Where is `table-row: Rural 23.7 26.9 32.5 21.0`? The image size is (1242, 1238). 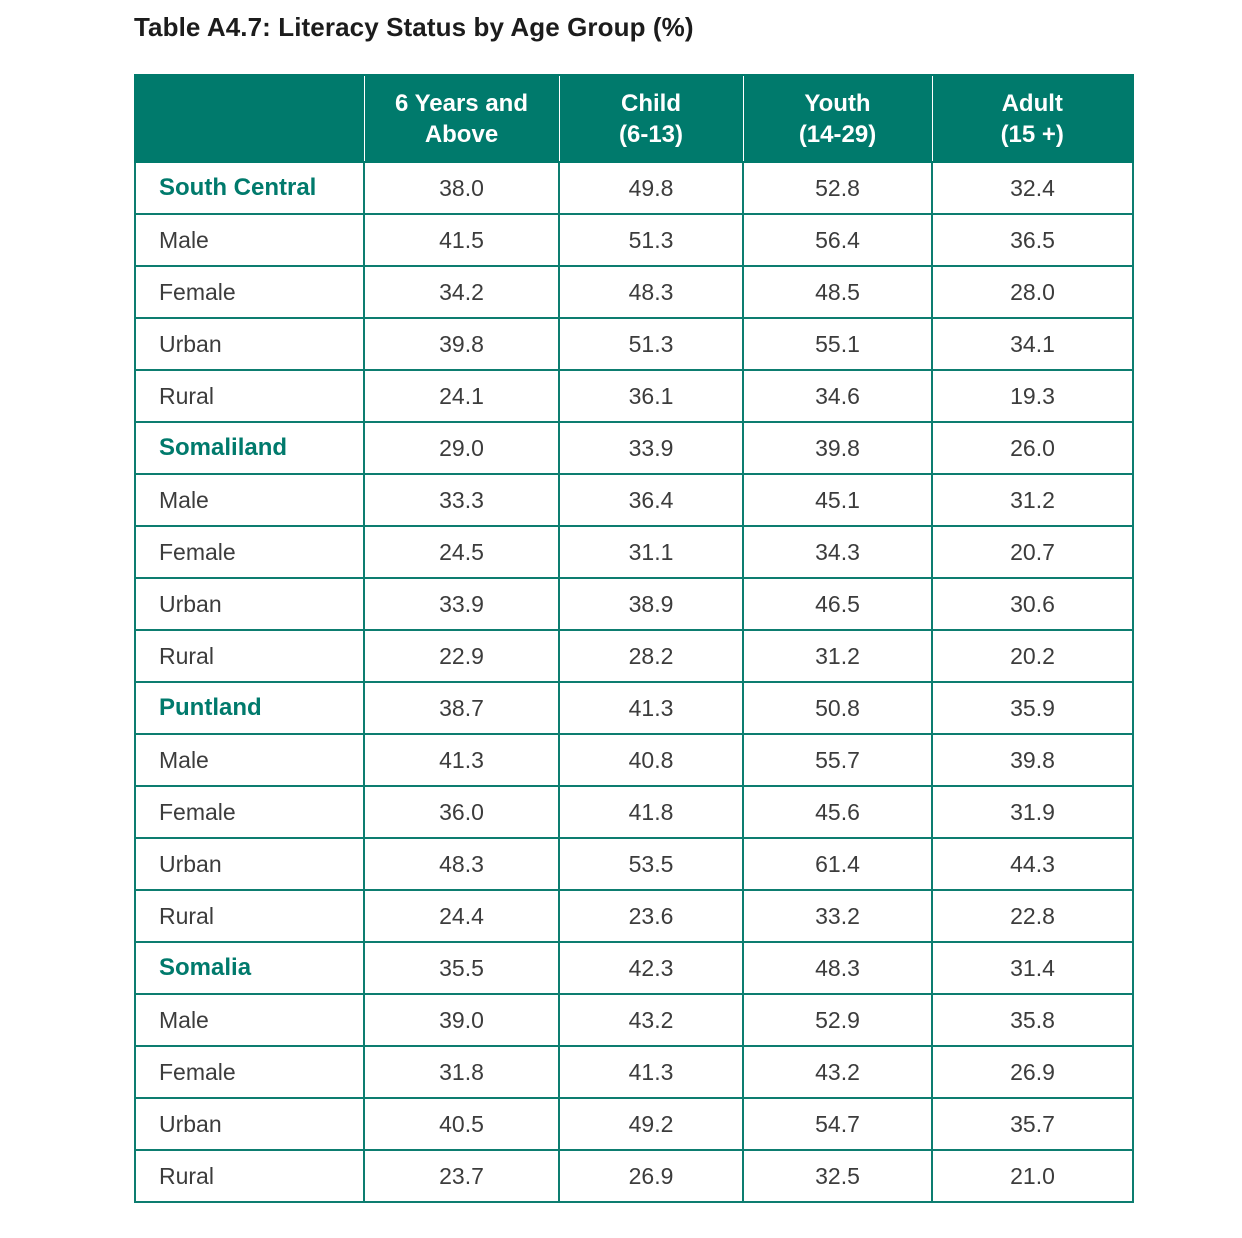
table-row: Rural 23.7 26.9 32.5 21.0 is located at coordinates (634, 1176).